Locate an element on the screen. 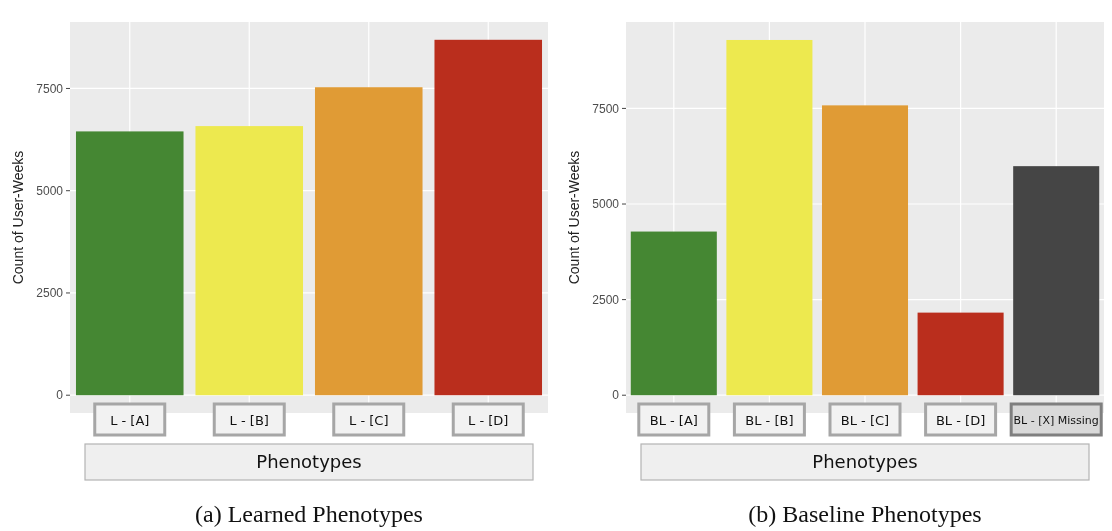 The image size is (1112, 531). text: (b) Baseline Phenotypes is located at coordinates (865, 514).